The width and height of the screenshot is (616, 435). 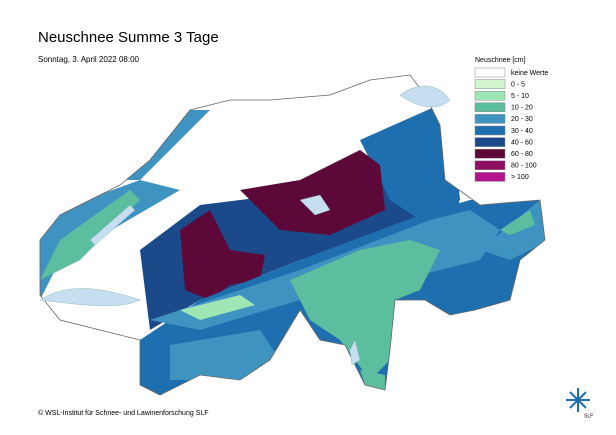 What do you see at coordinates (520, 96) in the screenshot?
I see `legend-label: 5 - 10` at bounding box center [520, 96].